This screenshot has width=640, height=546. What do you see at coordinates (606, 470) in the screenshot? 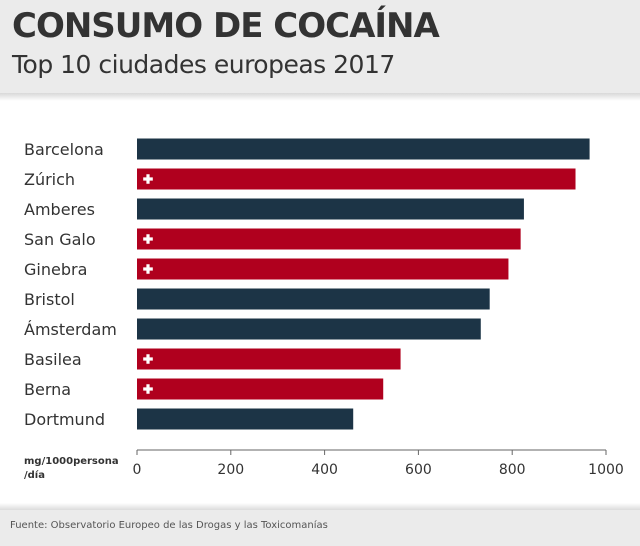
I see `x-tick-label: 1000` at bounding box center [606, 470].